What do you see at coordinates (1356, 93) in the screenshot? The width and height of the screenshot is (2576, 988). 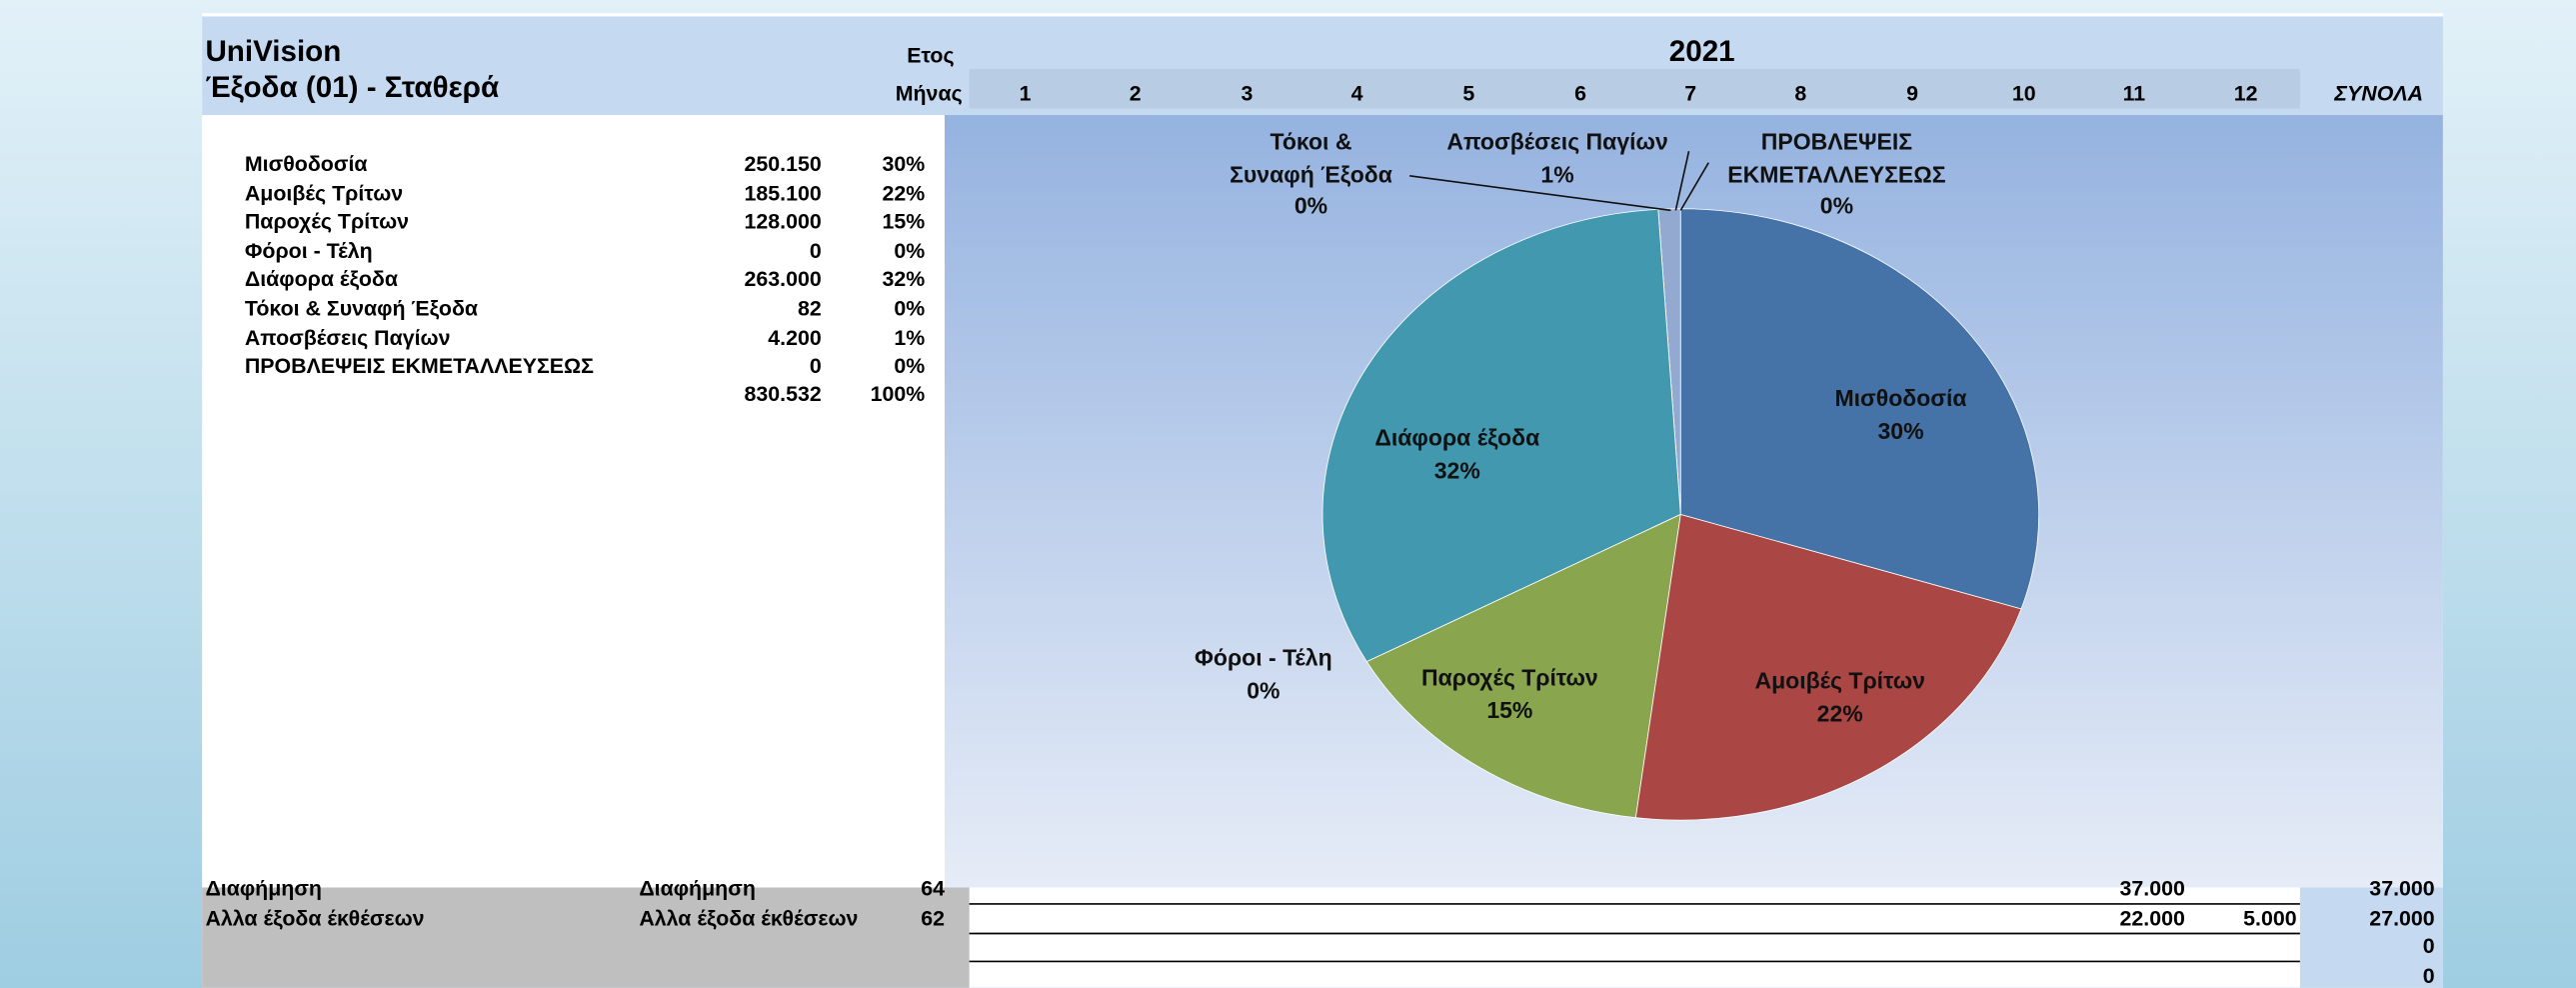 I see `month-header: 4` at bounding box center [1356, 93].